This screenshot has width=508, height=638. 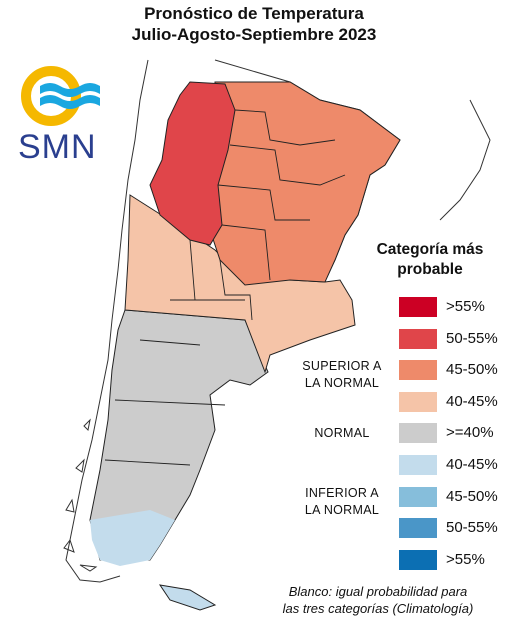 I want to click on legend-label: >=40%, so click(x=470, y=433).